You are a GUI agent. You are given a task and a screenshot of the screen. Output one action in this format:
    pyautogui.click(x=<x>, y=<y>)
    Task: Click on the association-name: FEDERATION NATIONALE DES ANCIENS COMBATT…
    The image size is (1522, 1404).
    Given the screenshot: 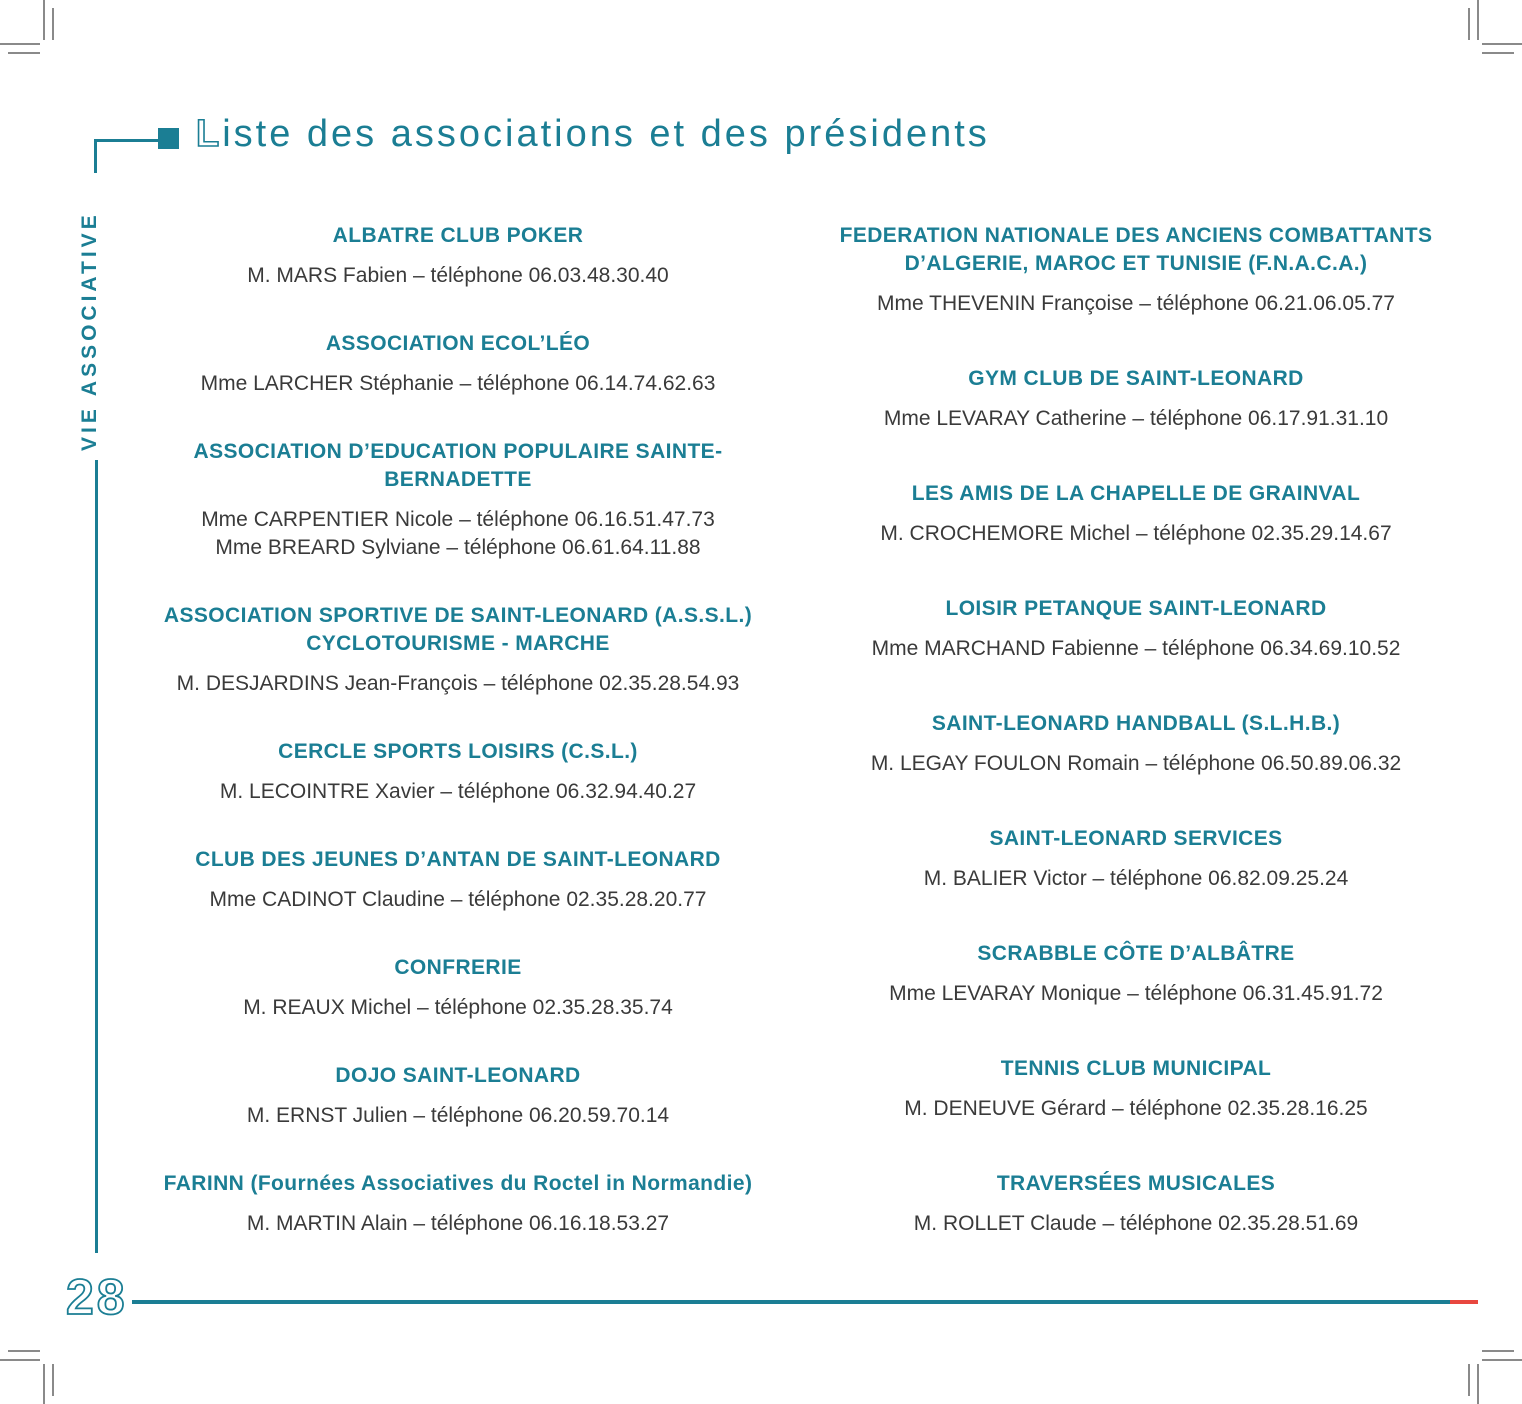 What is the action you would take?
    pyautogui.click(x=1136, y=249)
    